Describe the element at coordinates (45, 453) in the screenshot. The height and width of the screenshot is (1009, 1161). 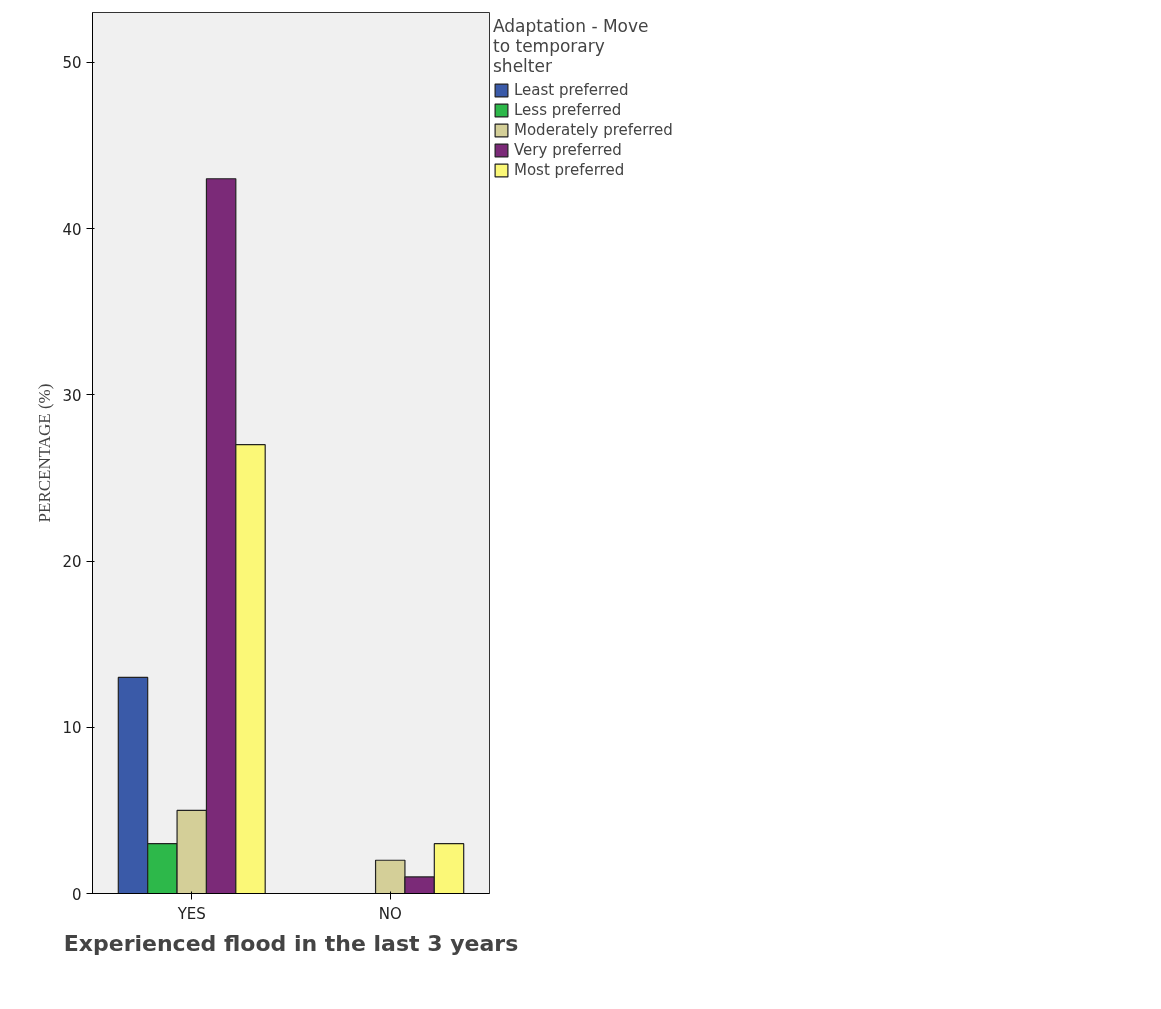
I see `y-axis-title: PERCENTAGE (%)` at that location.